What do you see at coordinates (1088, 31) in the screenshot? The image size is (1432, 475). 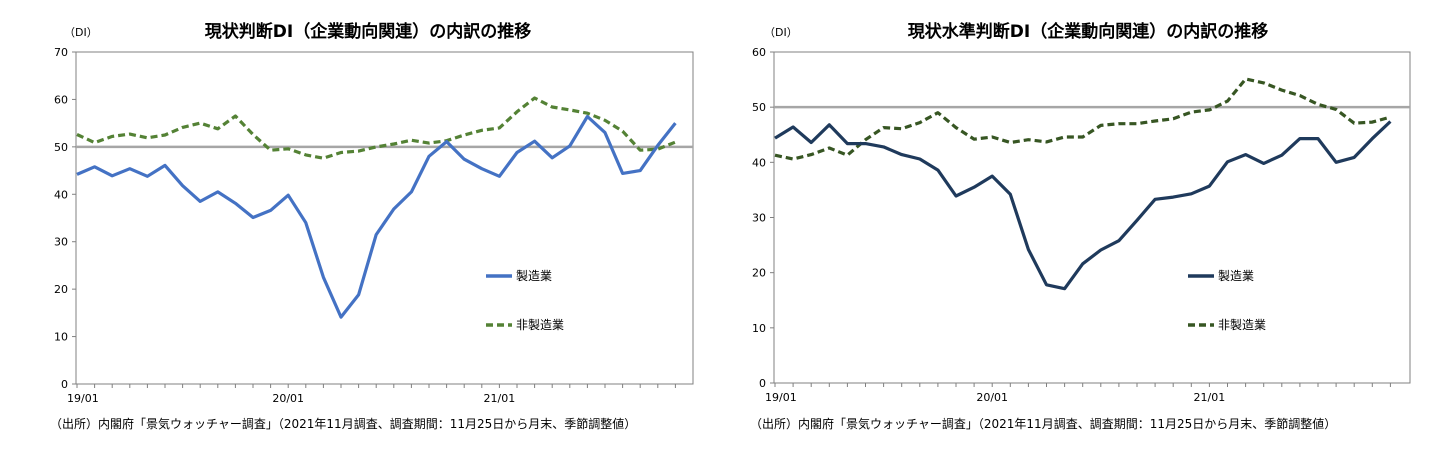 I see `chart-title: 現状水準判断DI（企業動向関連）の内訳の推移` at bounding box center [1088, 31].